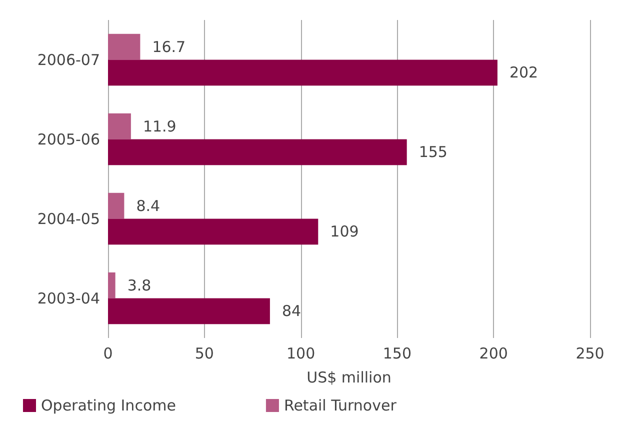 This screenshot has width=620, height=431. I want to click on data-label: 202, so click(523, 73).